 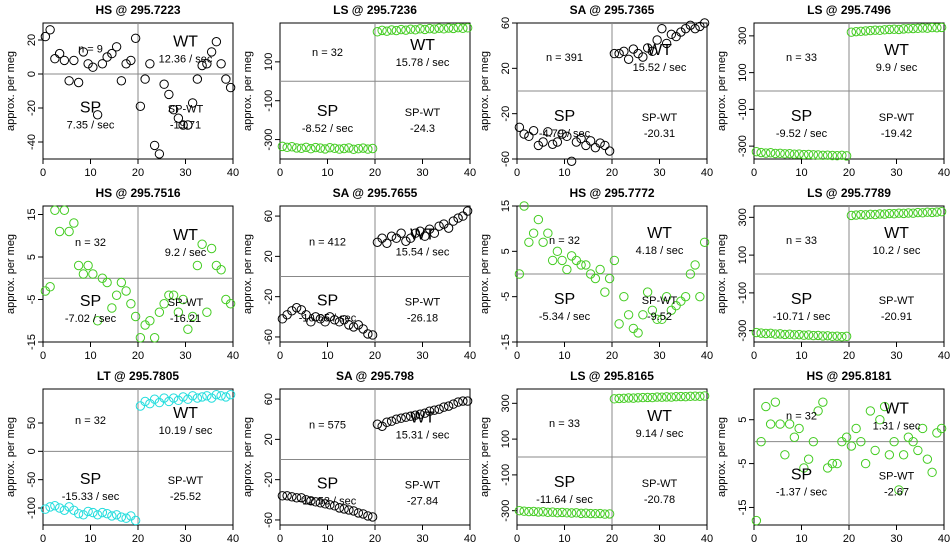 What do you see at coordinates (423, 63) in the screenshot?
I see `wt-rate: 15.78 / sec` at bounding box center [423, 63].